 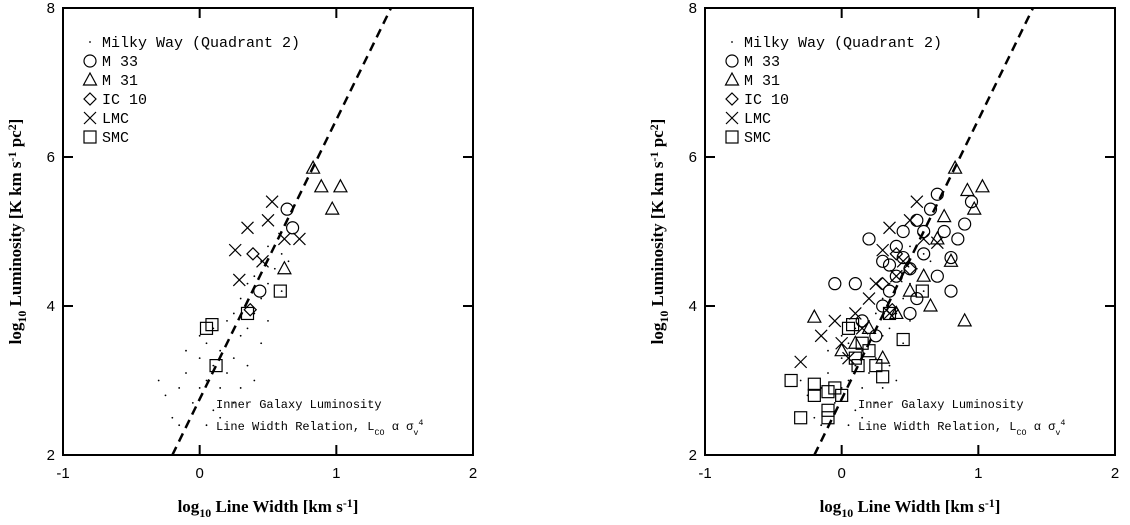 I want to click on annotation-part: CO, so click(x=379, y=433).